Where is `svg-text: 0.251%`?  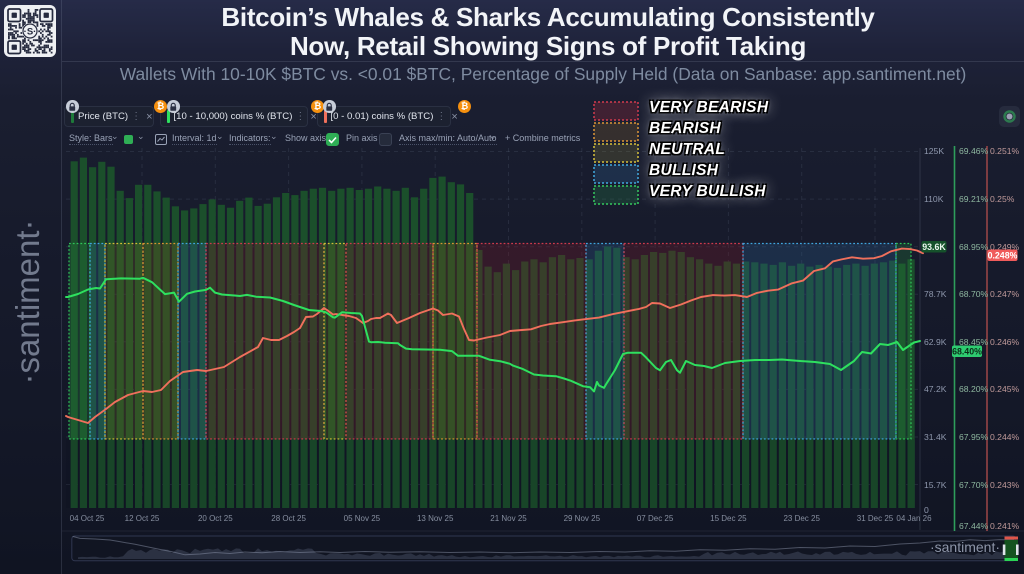 svg-text: 0.251% is located at coordinates (1005, 151).